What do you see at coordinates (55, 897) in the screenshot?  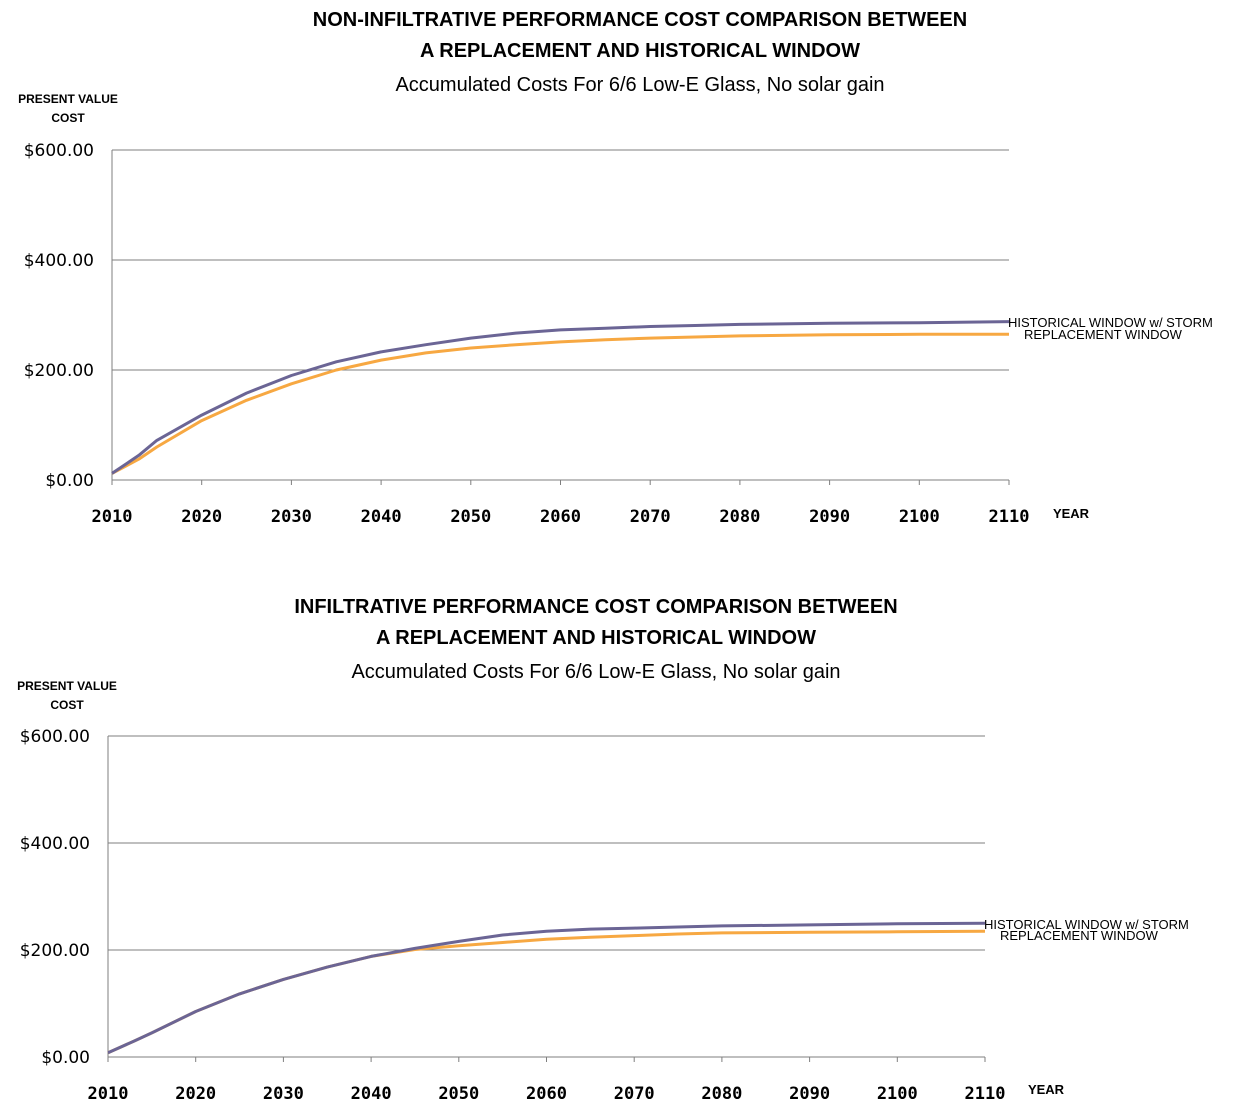 I see `chart-2-y-ticks: $0.00 $200.00 $400.00 $600.00` at bounding box center [55, 897].